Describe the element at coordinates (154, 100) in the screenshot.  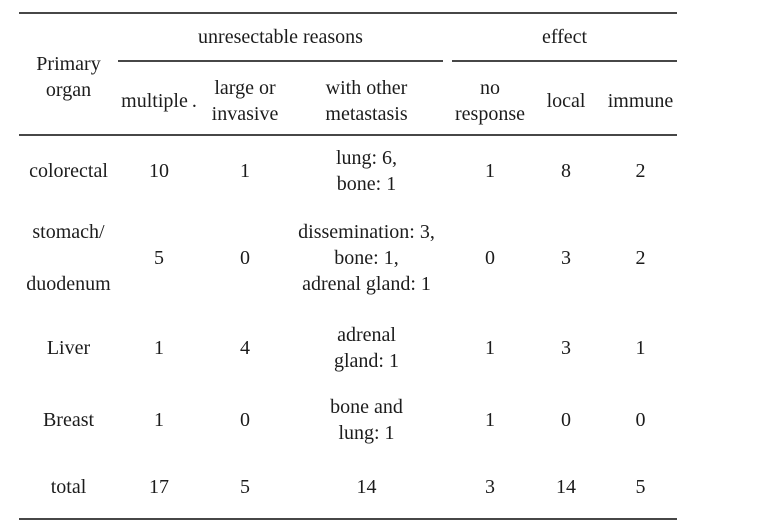
I see `column-header-multiple-label: multiple` at that location.